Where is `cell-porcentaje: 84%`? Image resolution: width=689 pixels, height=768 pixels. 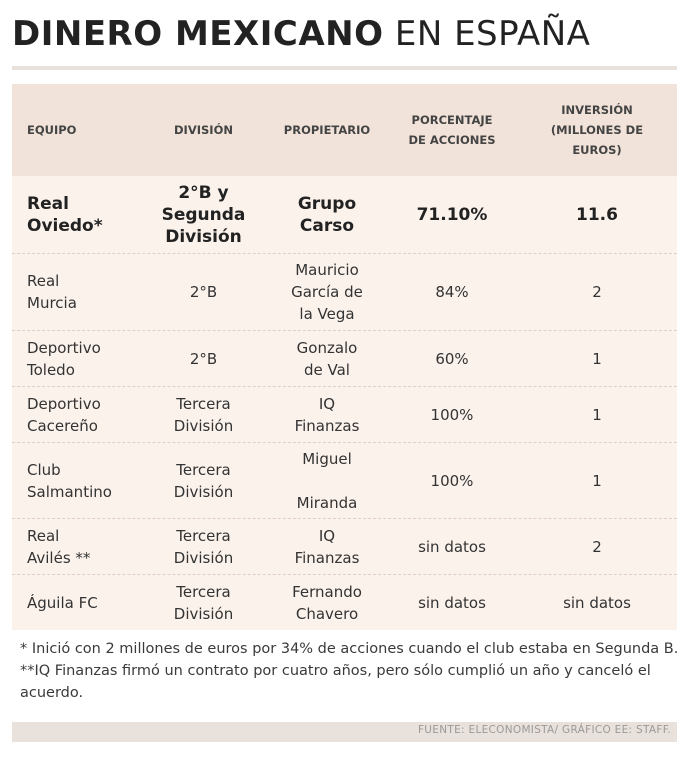 cell-porcentaje: 84% is located at coordinates (452, 292).